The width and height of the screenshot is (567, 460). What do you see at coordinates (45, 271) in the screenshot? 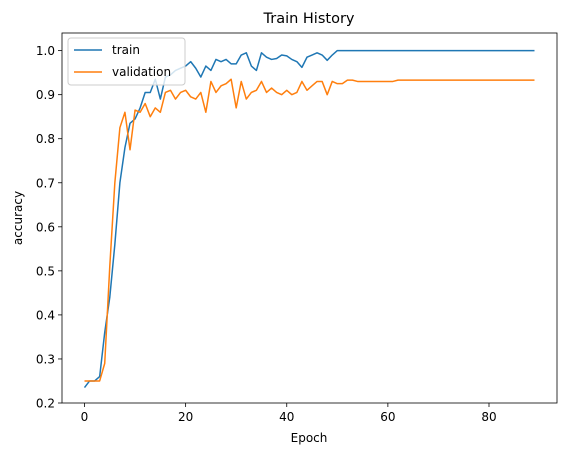
I see `y-tick-label: 0.5` at bounding box center [45, 271].